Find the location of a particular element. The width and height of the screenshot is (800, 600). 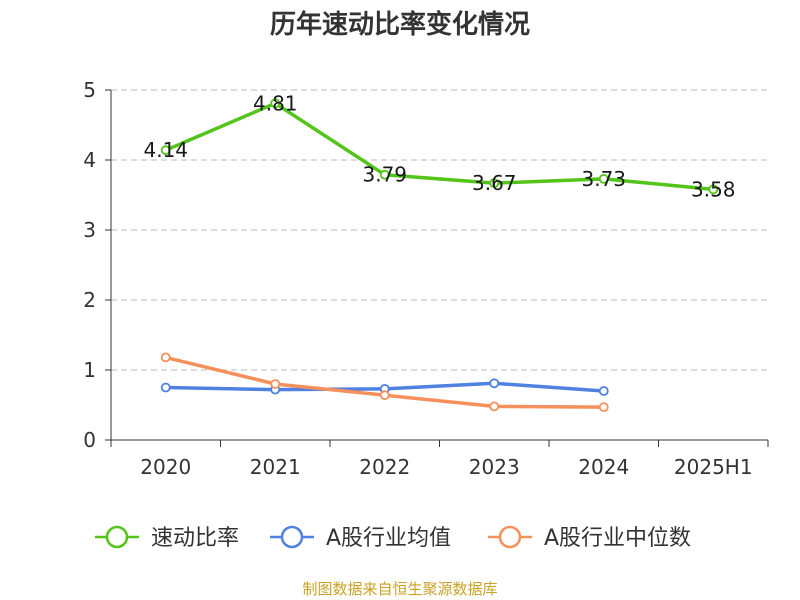

data-labels: 4.14 4.81 3.79 3.67 3.73 3.58 is located at coordinates (439, 146).